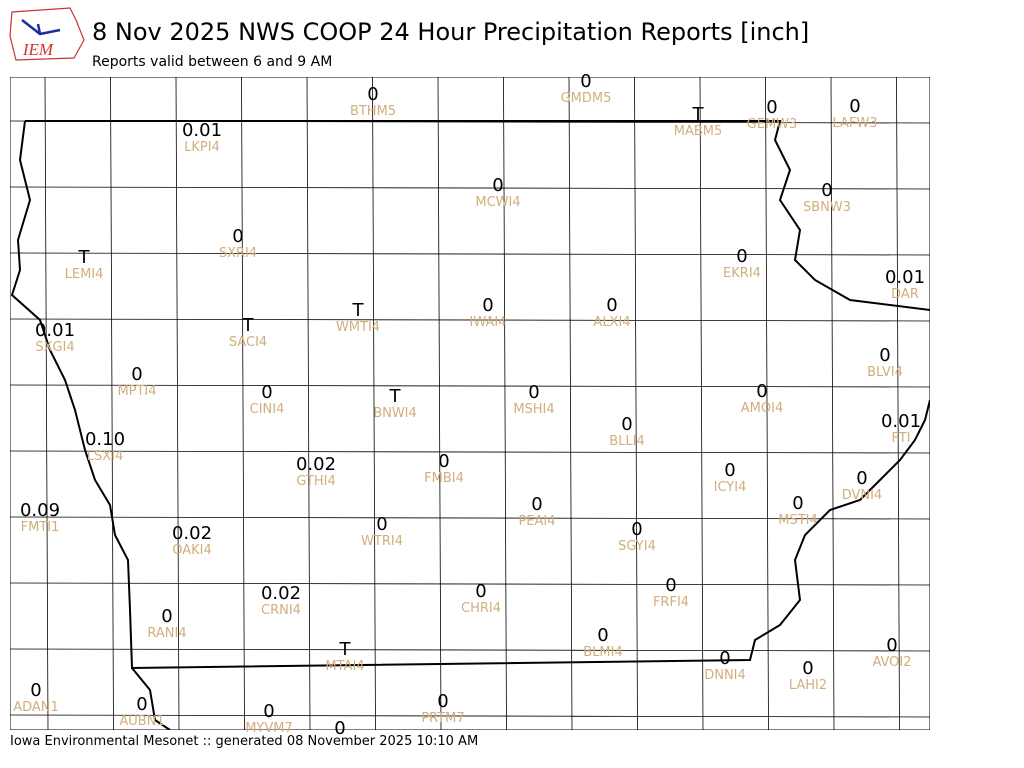  Describe the element at coordinates (497, 202) in the screenshot. I see `station-id: MCWI4` at that location.